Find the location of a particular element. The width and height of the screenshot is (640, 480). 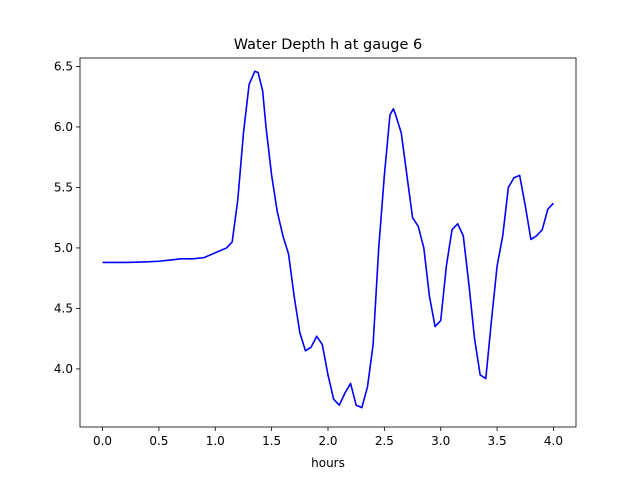

y-tick-label: 6.0 is located at coordinates (63, 127).